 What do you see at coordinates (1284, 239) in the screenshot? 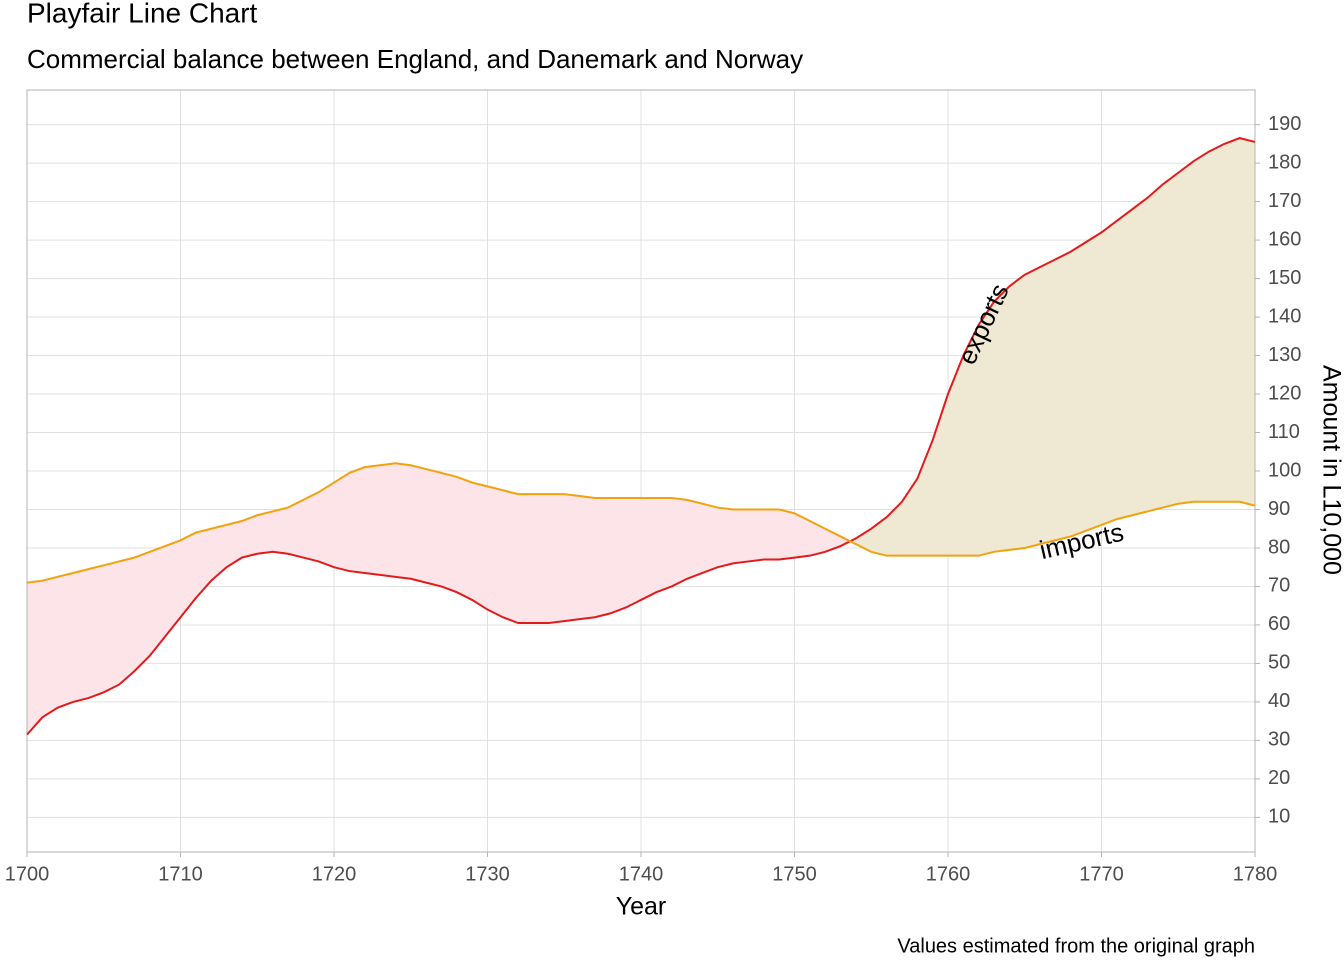
I see `y-tick-label: 160` at bounding box center [1284, 239].